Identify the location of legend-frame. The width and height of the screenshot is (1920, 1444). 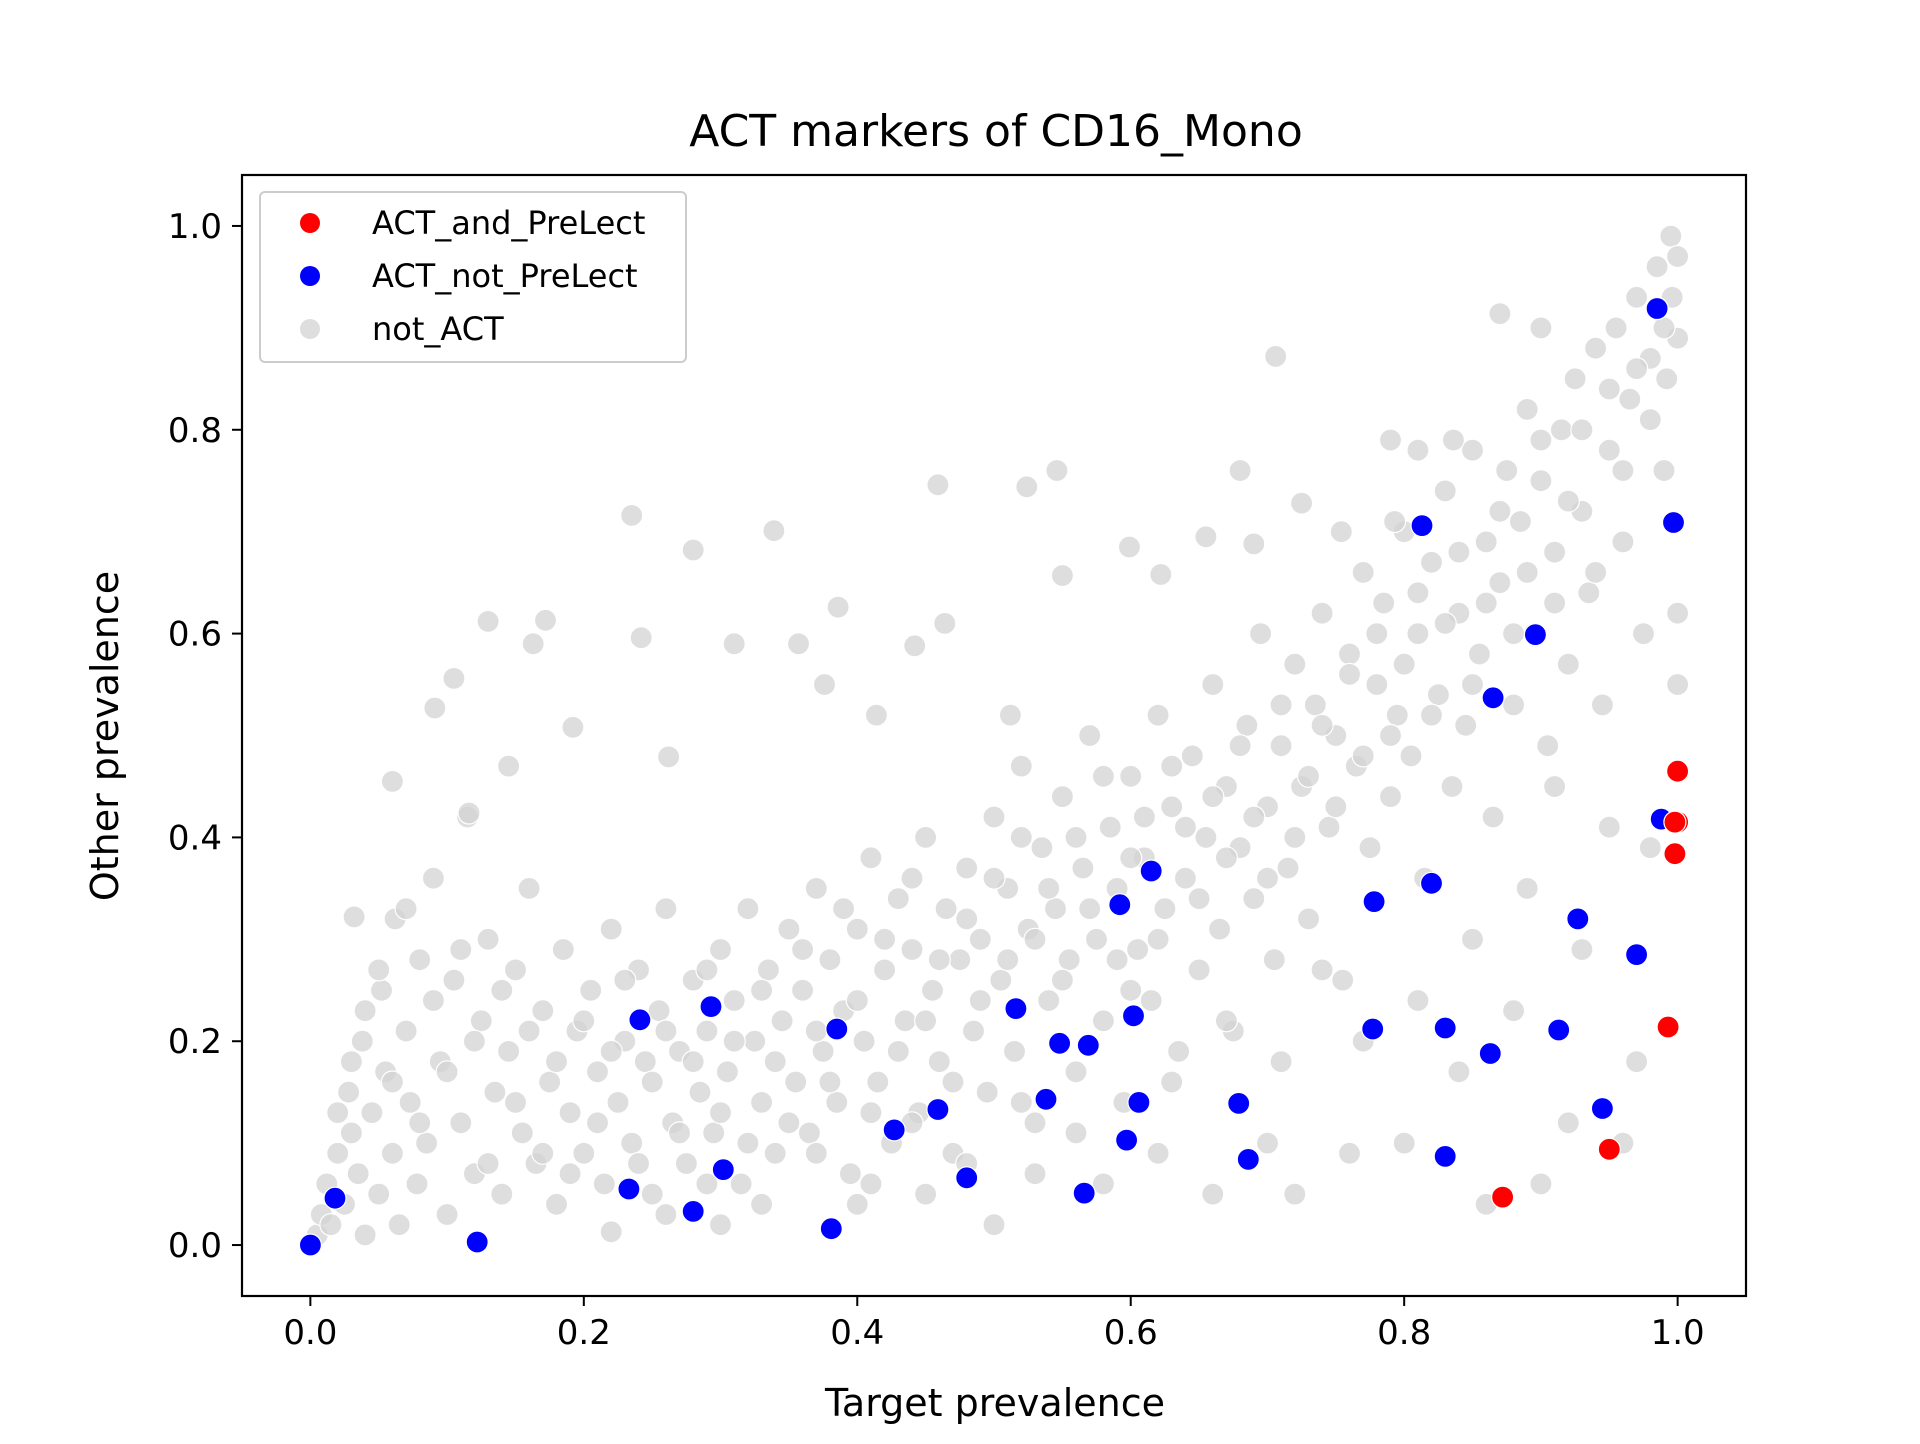
(473, 277).